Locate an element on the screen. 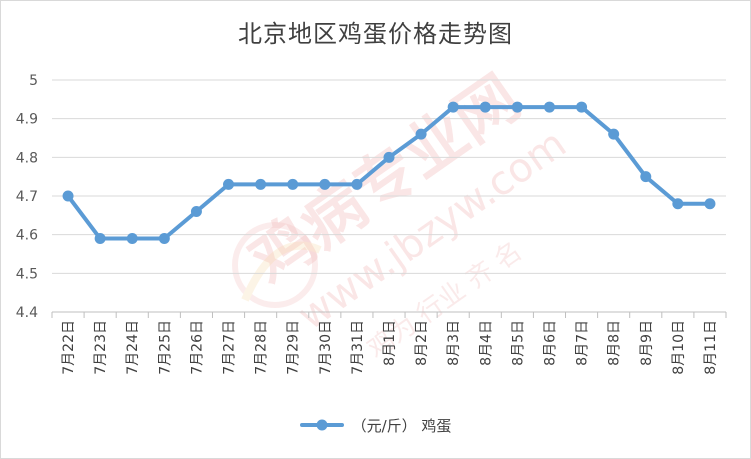 The height and width of the screenshot is (459, 751). x-tick-label: 7月27日 is located at coordinates (230, 347).